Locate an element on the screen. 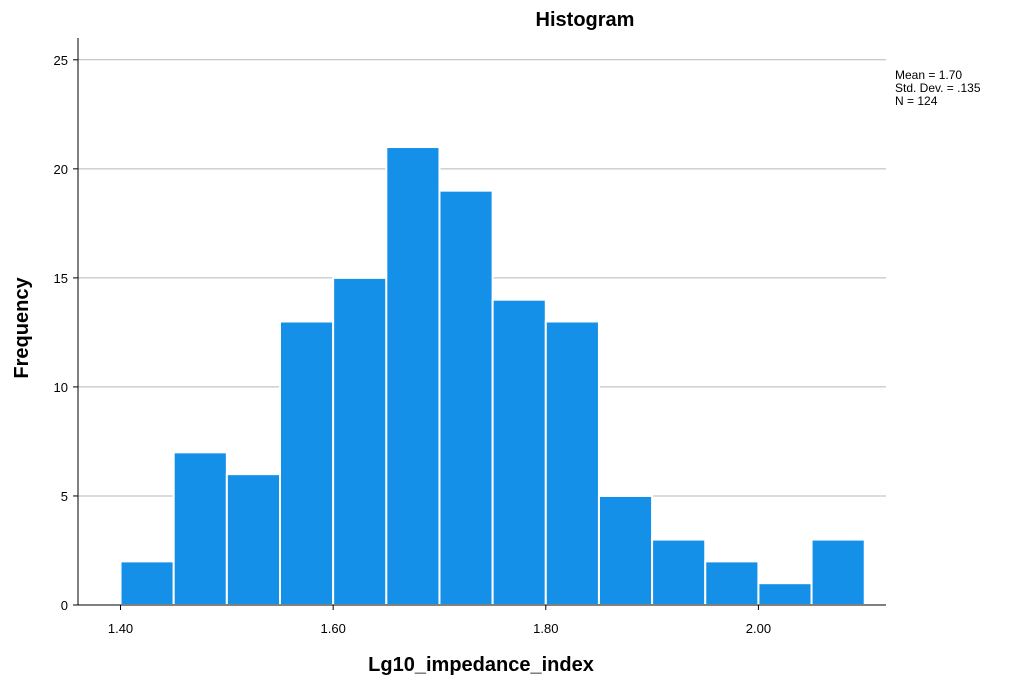  chart-title: Histogram is located at coordinates (585, 20).